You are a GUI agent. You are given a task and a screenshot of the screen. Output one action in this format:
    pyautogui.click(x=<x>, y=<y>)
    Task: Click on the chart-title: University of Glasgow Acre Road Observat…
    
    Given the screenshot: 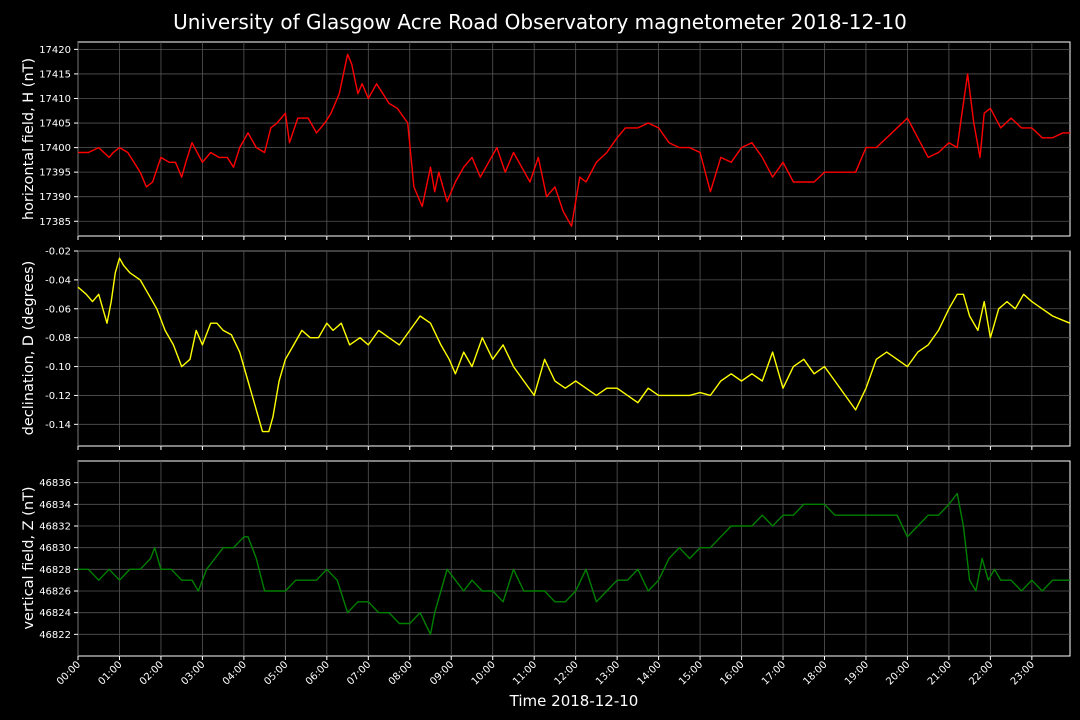 What is the action you would take?
    pyautogui.click(x=540, y=22)
    